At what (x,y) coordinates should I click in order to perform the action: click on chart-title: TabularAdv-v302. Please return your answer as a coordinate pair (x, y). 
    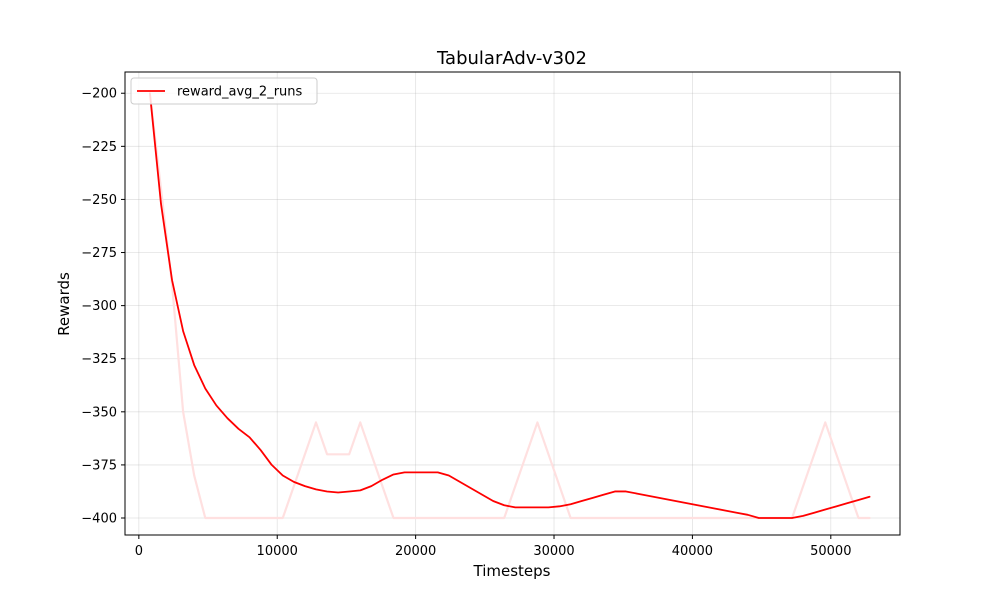
    Looking at the image, I should click on (511, 58).